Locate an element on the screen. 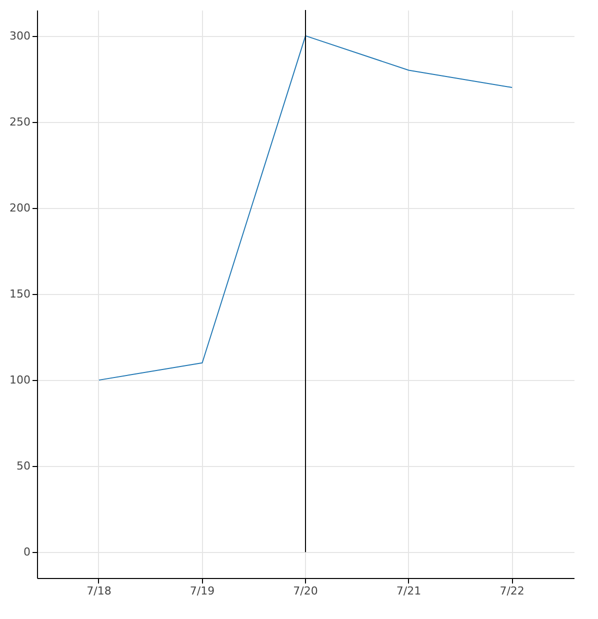 This screenshot has width=598, height=619. x-tick-label: 7/21 is located at coordinates (409, 591).